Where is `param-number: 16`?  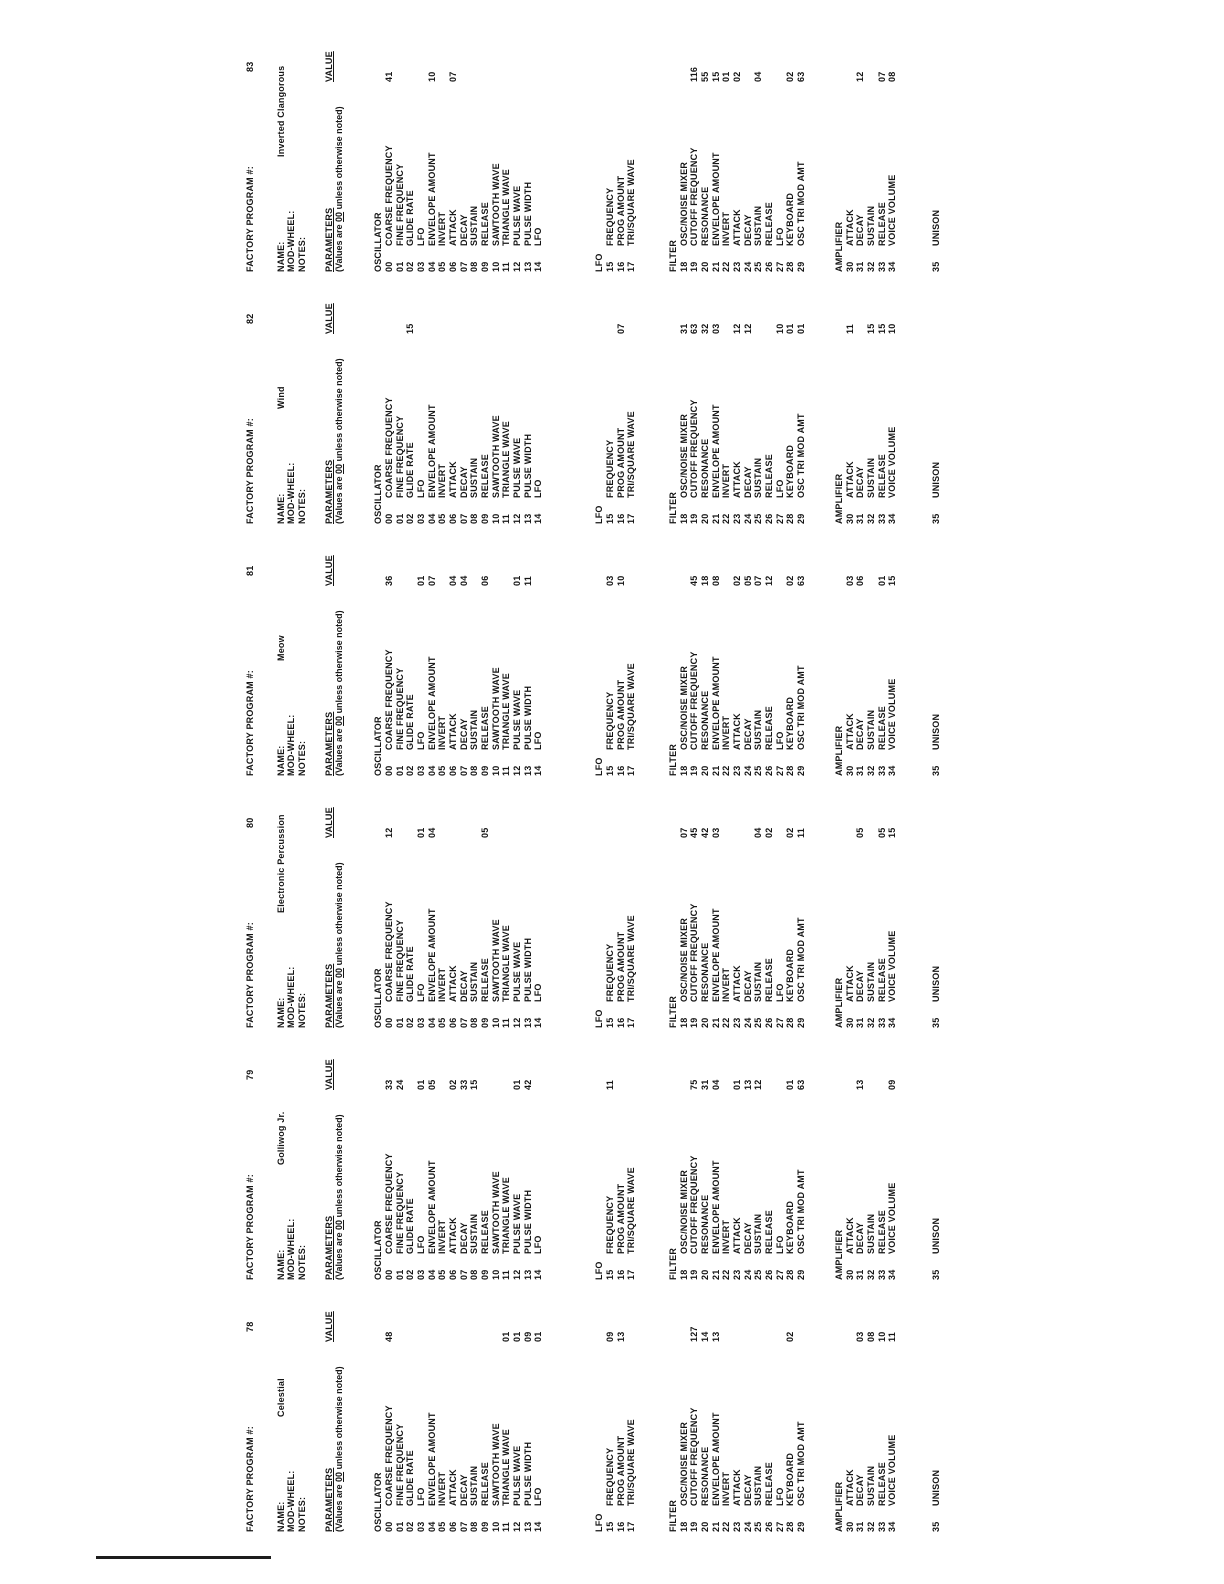 param-number: 16 is located at coordinates (620, 518).